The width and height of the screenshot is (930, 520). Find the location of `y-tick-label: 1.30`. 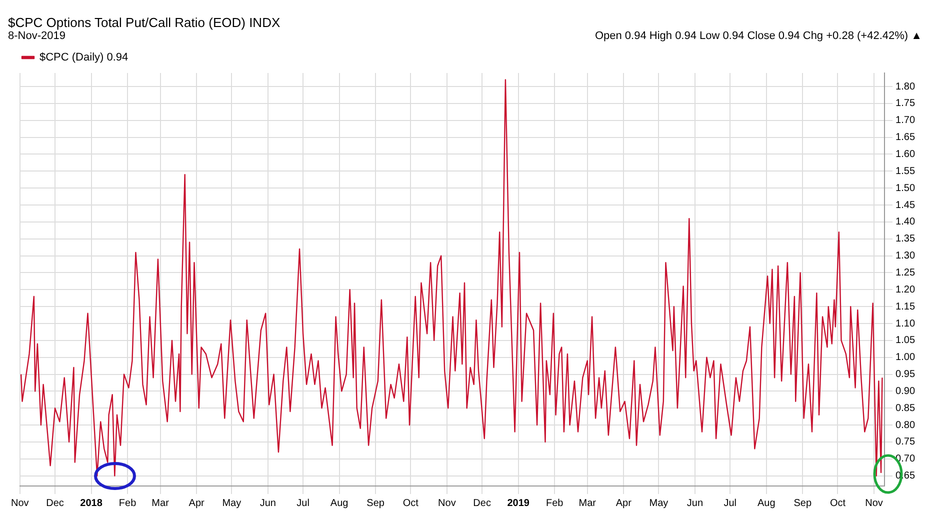

y-tick-label: 1.30 is located at coordinates (906, 256).